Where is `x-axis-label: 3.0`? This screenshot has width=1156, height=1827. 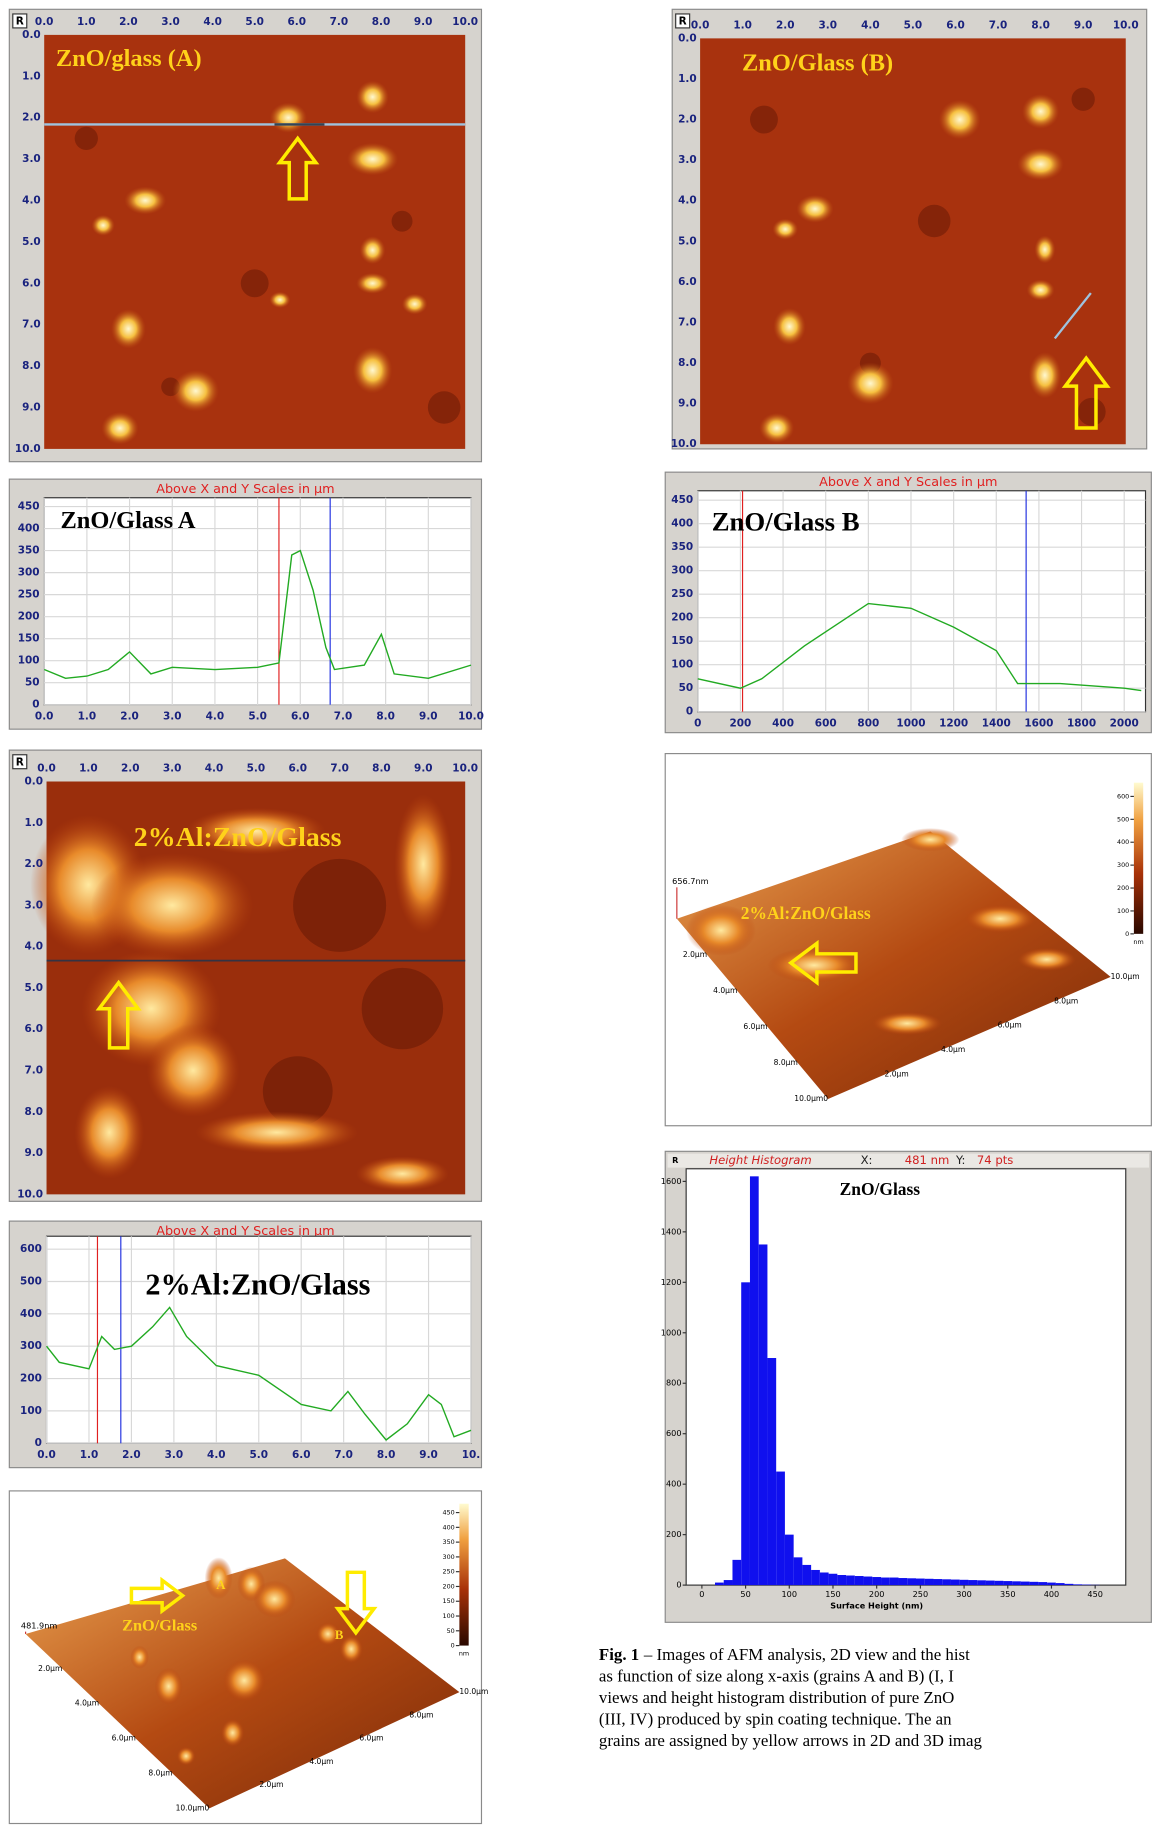 x-axis-label: 3.0 is located at coordinates (170, 22).